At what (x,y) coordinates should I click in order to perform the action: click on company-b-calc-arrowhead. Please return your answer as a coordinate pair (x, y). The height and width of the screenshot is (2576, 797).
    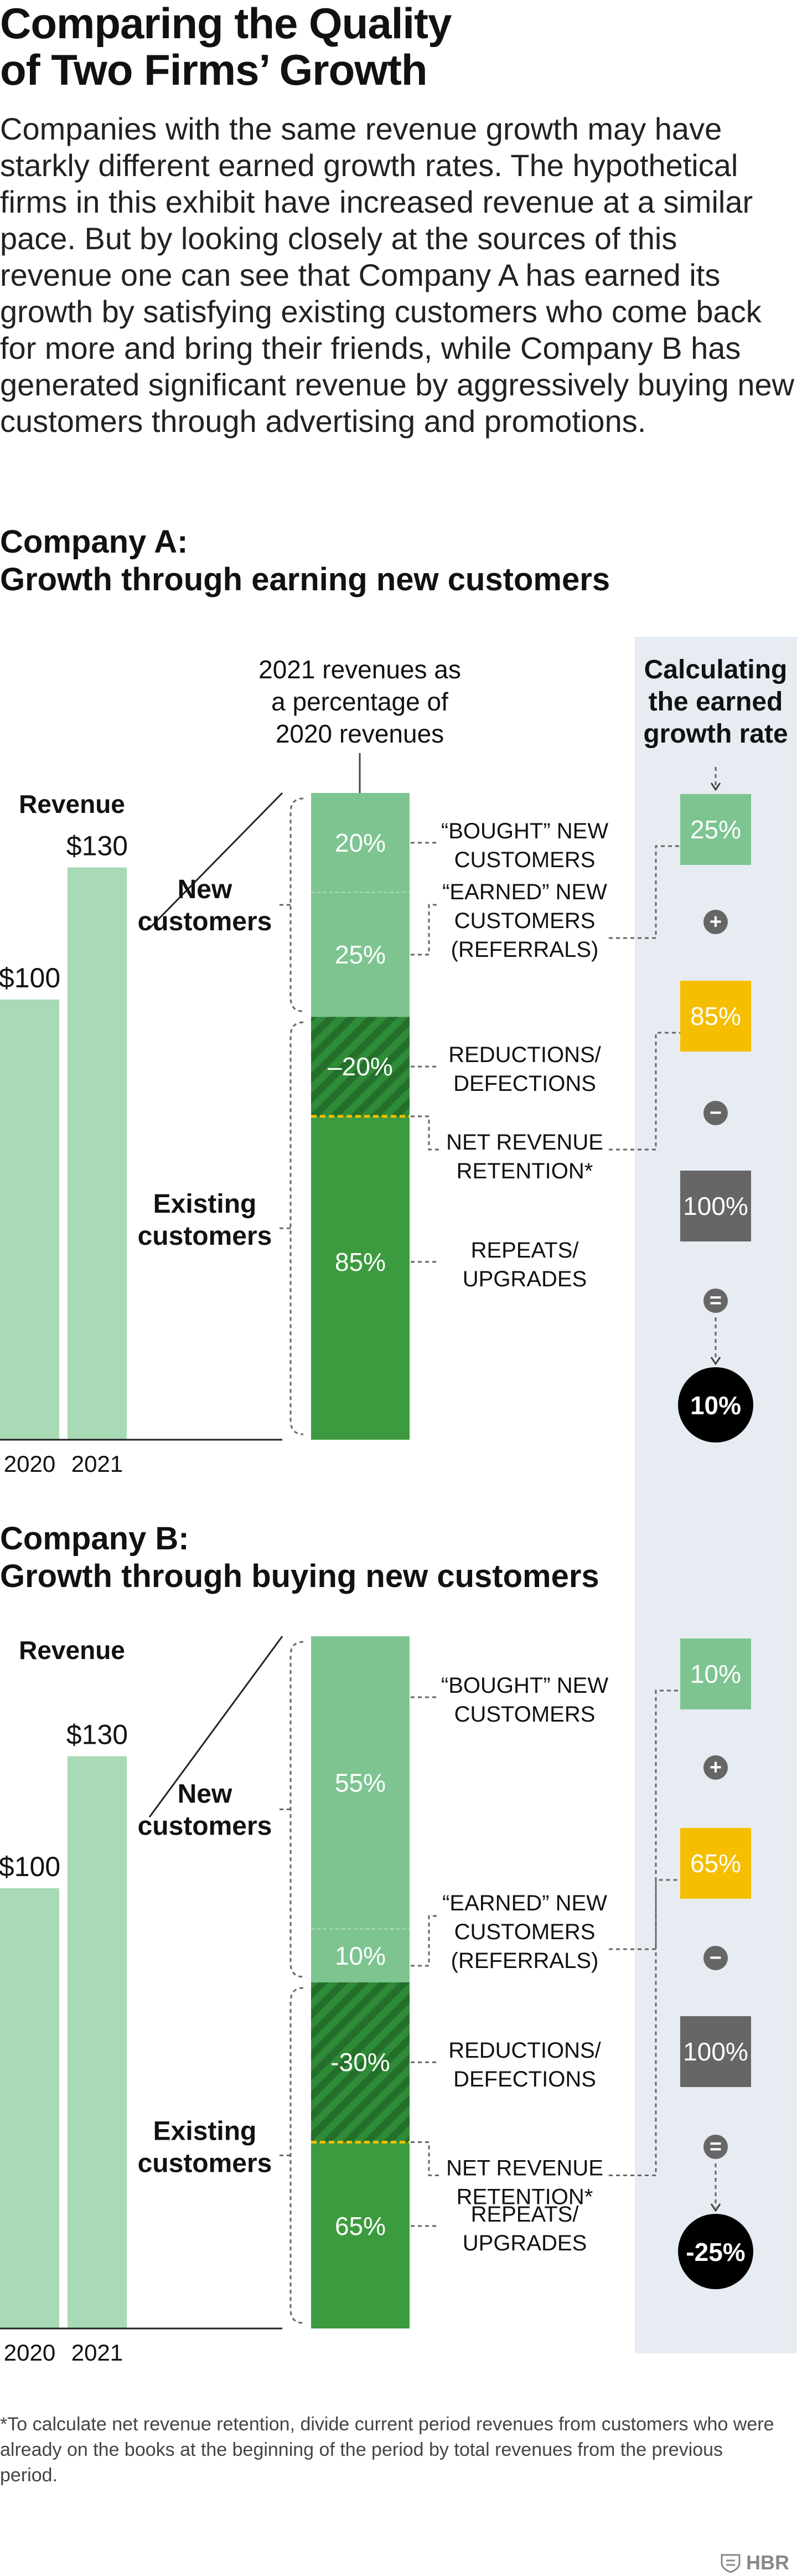
    Looking at the image, I should click on (715, 2207).